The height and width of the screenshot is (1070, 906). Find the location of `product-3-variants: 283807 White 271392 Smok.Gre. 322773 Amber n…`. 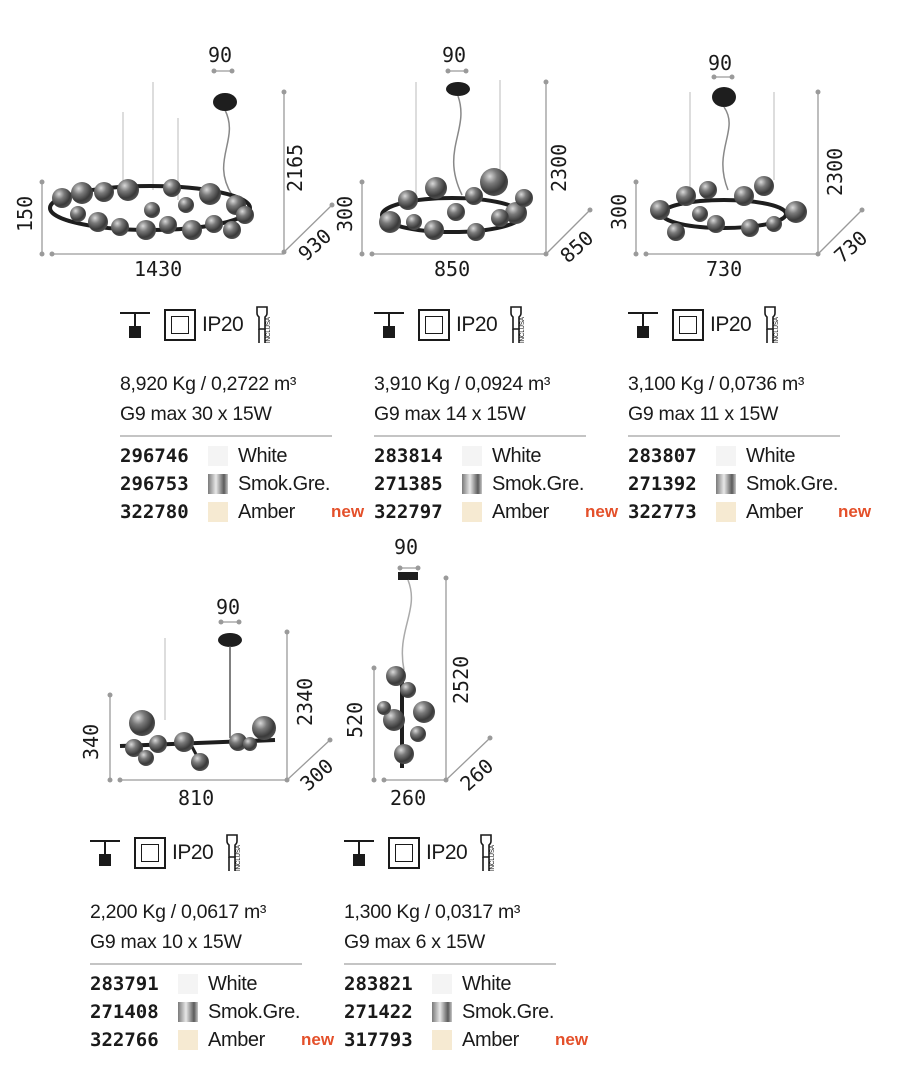

product-3-variants: 283807 White 271392 Smok.Gre. 322773 Amber n… is located at coordinates (750, 484).